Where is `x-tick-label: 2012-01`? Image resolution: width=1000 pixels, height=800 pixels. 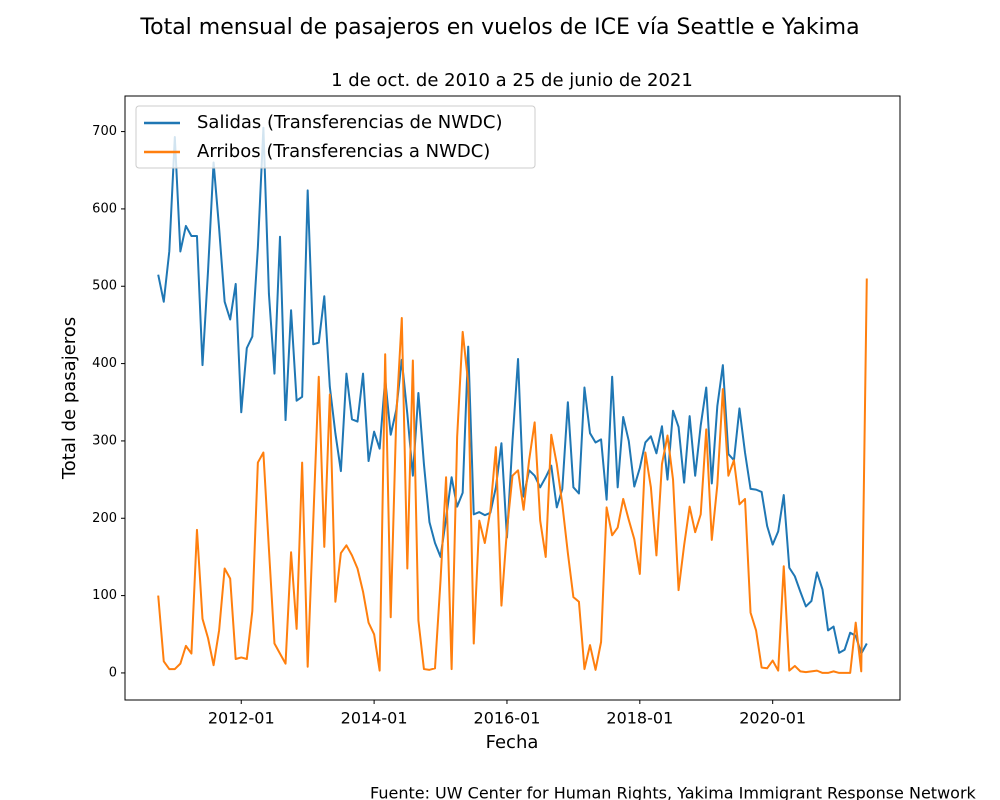 x-tick-label: 2012-01 is located at coordinates (241, 718).